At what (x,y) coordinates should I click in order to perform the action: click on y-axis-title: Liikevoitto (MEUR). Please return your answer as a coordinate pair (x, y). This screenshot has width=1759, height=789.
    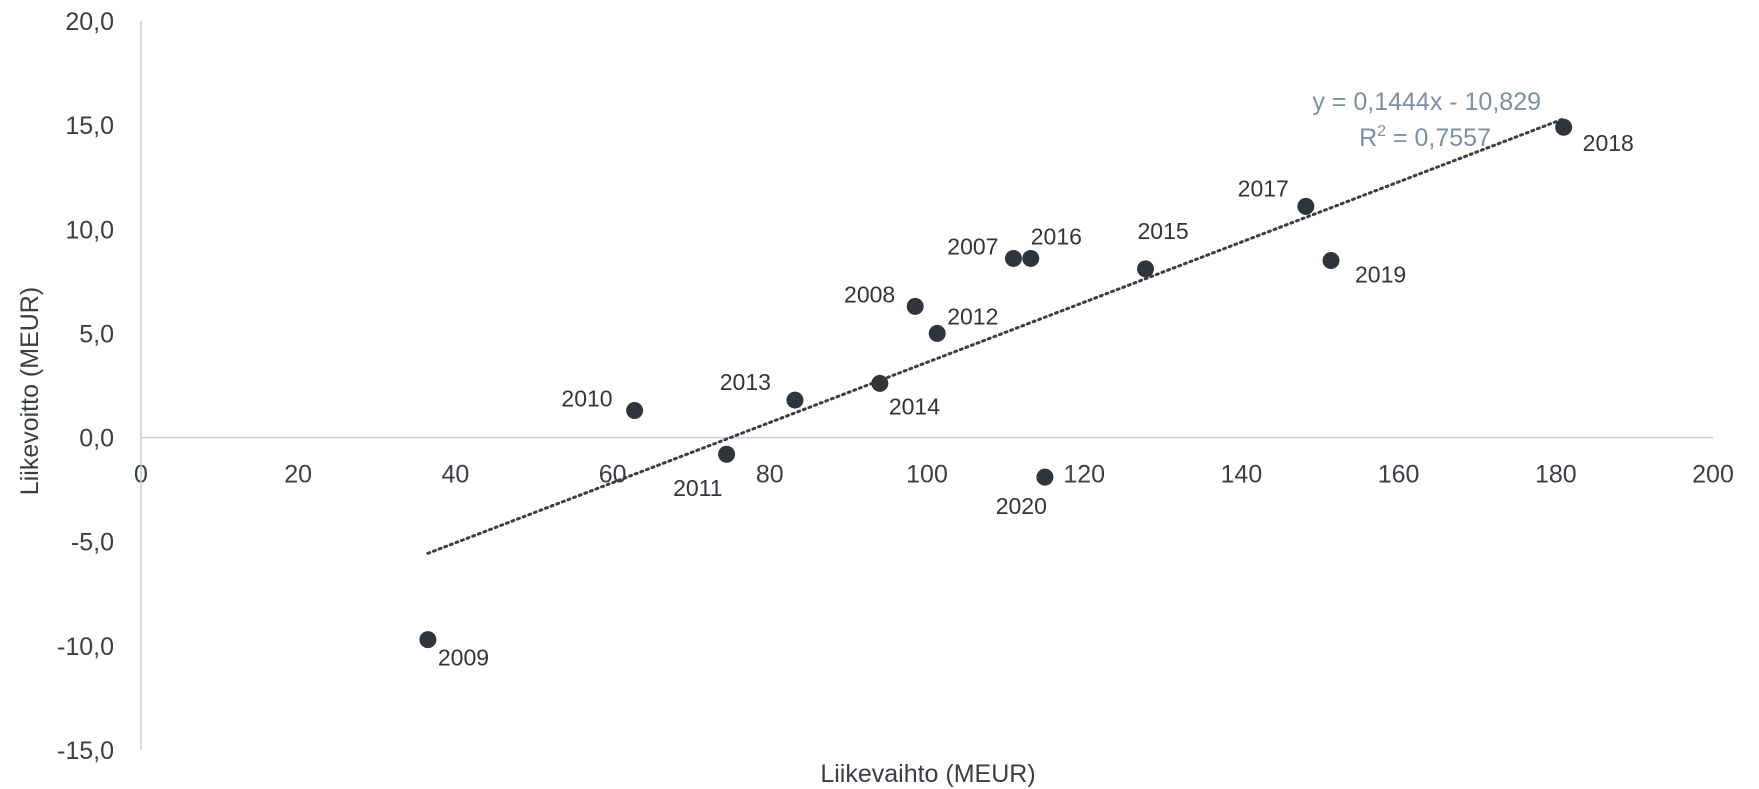
    Looking at the image, I should click on (30, 391).